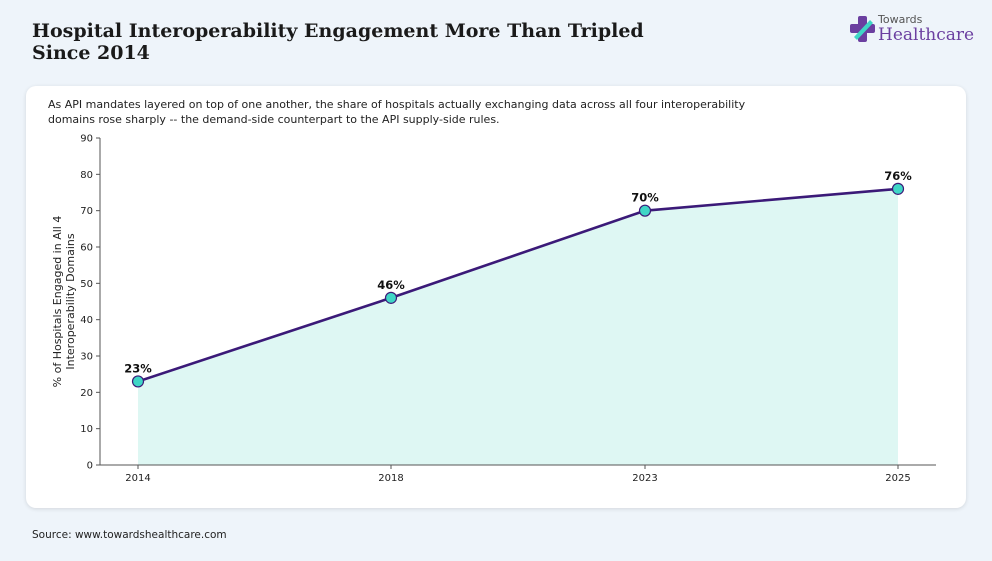 This screenshot has height=561, width=992. What do you see at coordinates (138, 368) in the screenshot?
I see `data-label-2014: 23%` at bounding box center [138, 368].